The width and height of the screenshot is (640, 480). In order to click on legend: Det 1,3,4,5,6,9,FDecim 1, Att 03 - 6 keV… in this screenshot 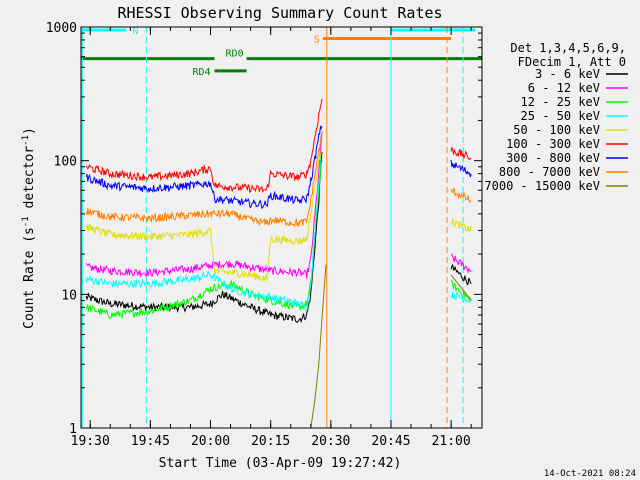, I will do `click(556, 117)`.